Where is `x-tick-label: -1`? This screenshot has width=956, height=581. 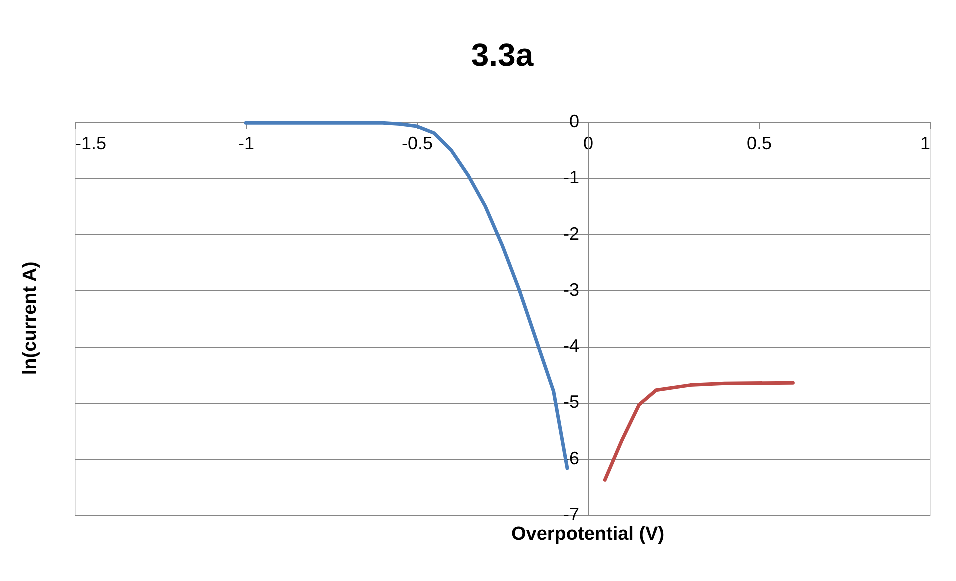
x-tick-label: -1 is located at coordinates (246, 144).